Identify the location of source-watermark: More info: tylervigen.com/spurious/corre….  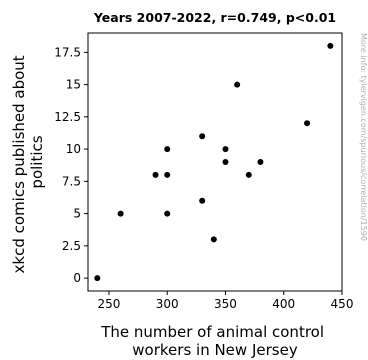
(363, 137).